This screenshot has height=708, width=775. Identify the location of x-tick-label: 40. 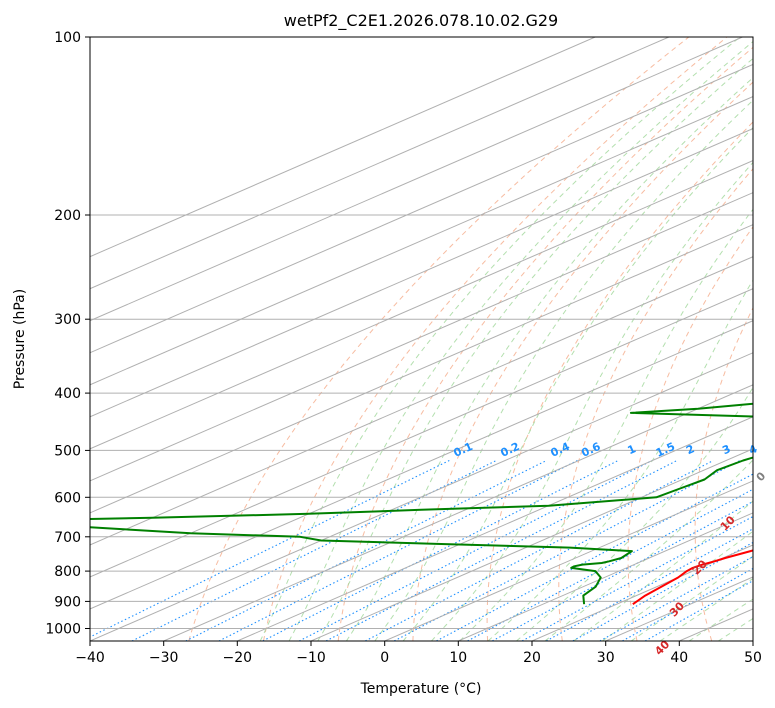
(679, 658).